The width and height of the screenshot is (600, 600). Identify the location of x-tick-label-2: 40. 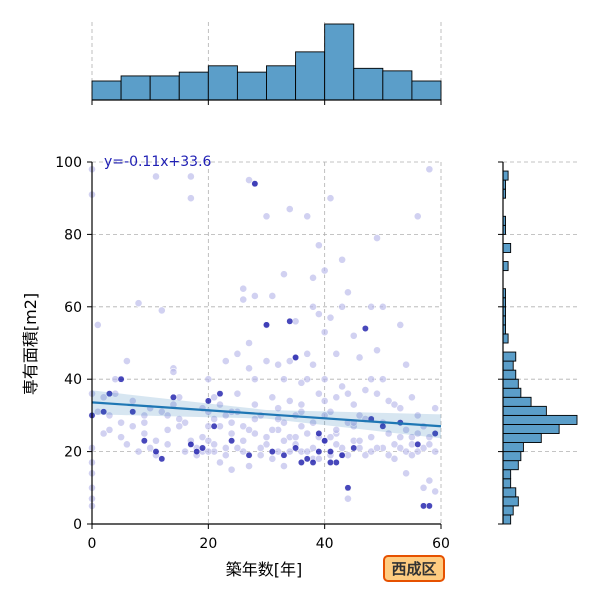
(325, 544).